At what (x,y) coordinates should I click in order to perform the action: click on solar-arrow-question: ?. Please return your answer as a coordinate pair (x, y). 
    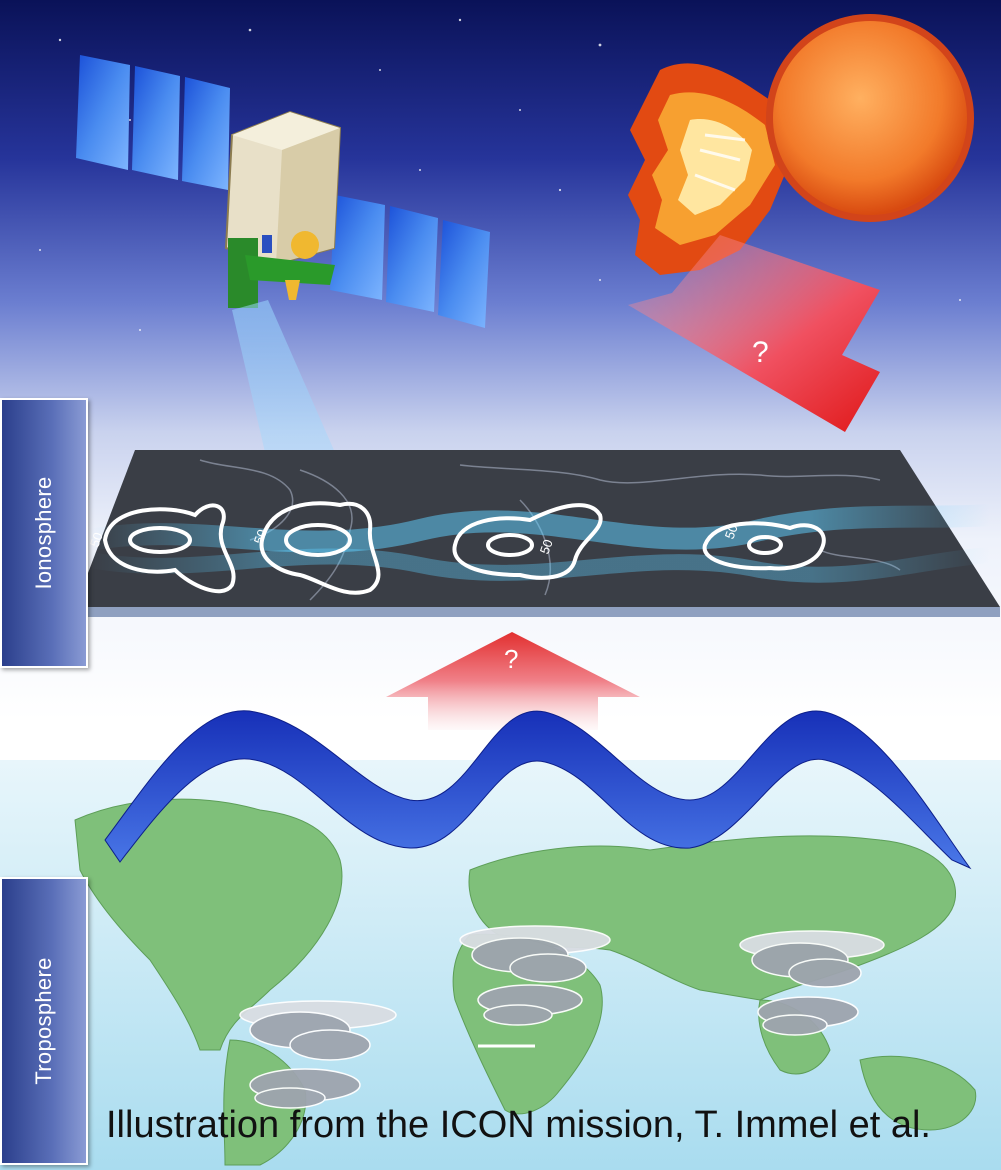
    Looking at the image, I should click on (760, 352).